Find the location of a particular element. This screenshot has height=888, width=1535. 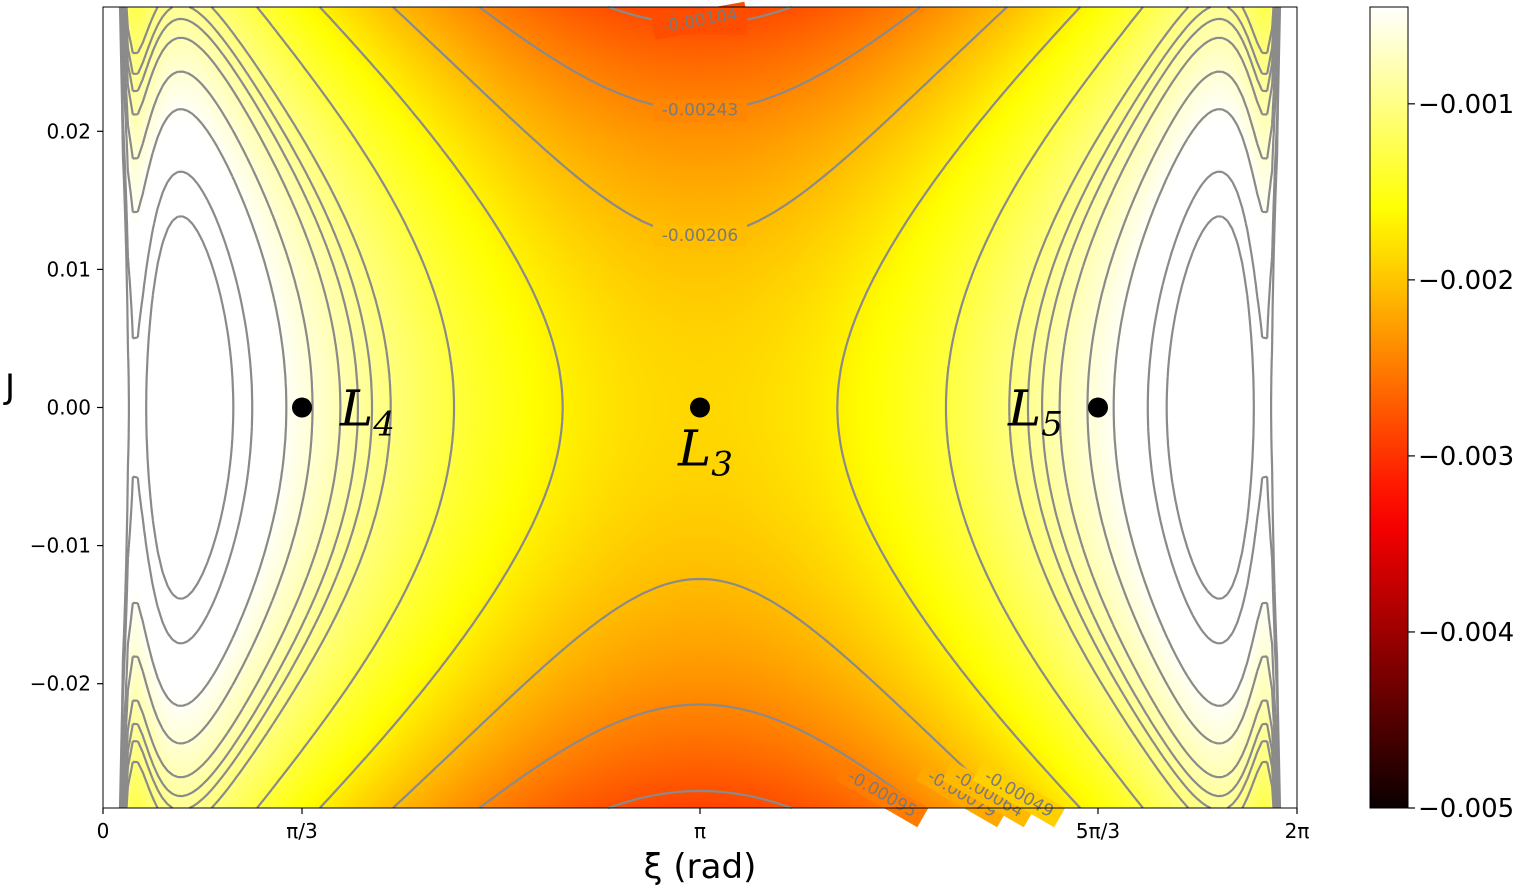

y-tick-label: −0.02 is located at coordinates (60, 684).